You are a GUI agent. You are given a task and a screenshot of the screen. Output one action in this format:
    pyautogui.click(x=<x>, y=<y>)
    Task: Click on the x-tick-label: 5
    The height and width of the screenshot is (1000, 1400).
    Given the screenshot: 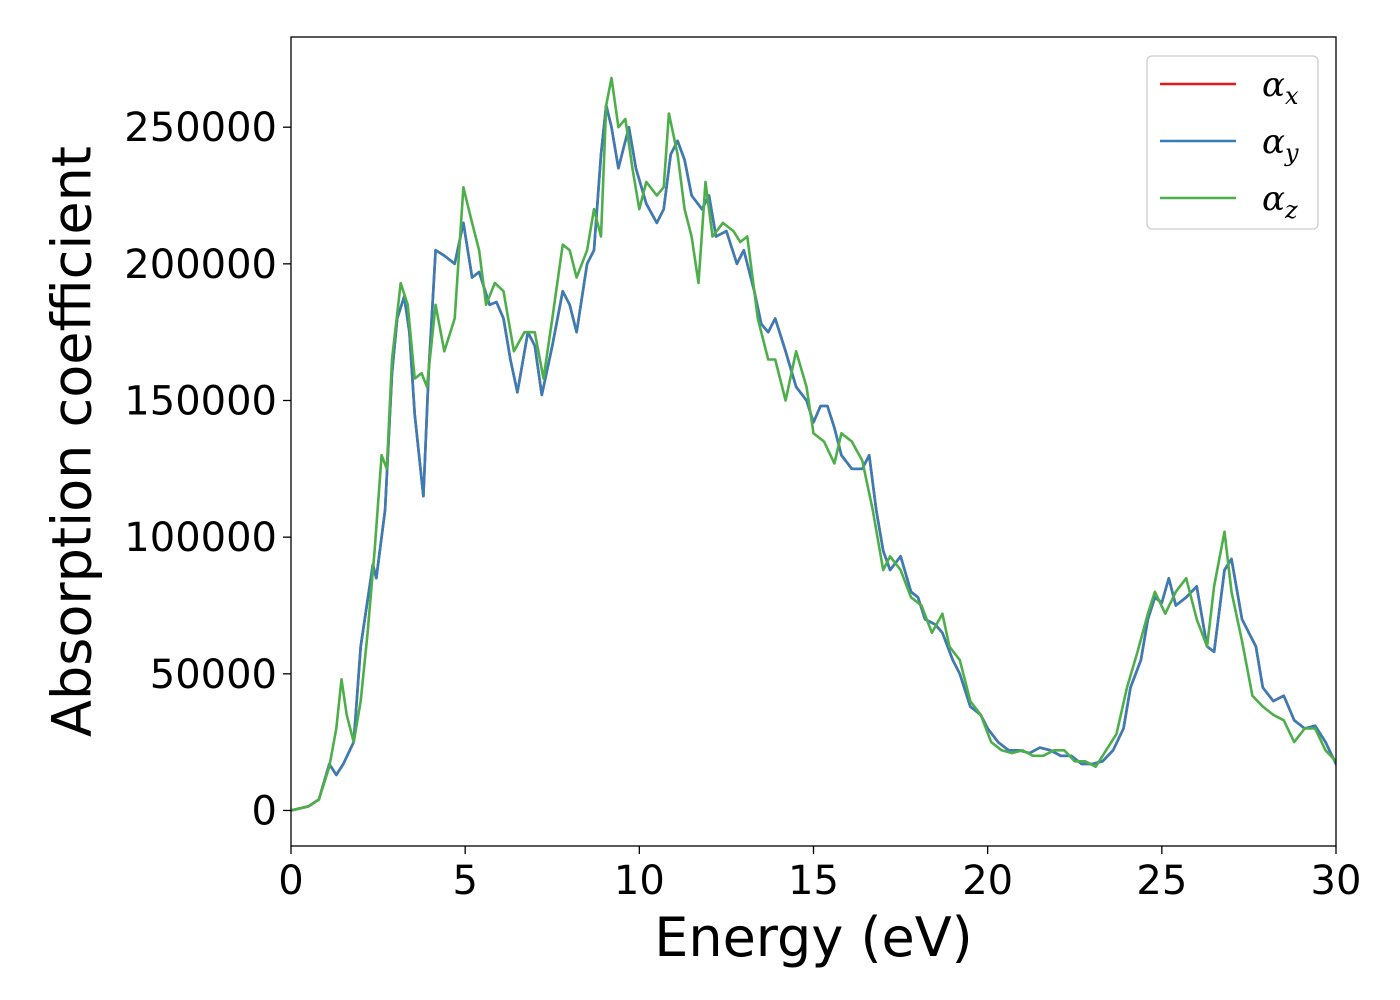 What is the action you would take?
    pyautogui.click(x=464, y=881)
    